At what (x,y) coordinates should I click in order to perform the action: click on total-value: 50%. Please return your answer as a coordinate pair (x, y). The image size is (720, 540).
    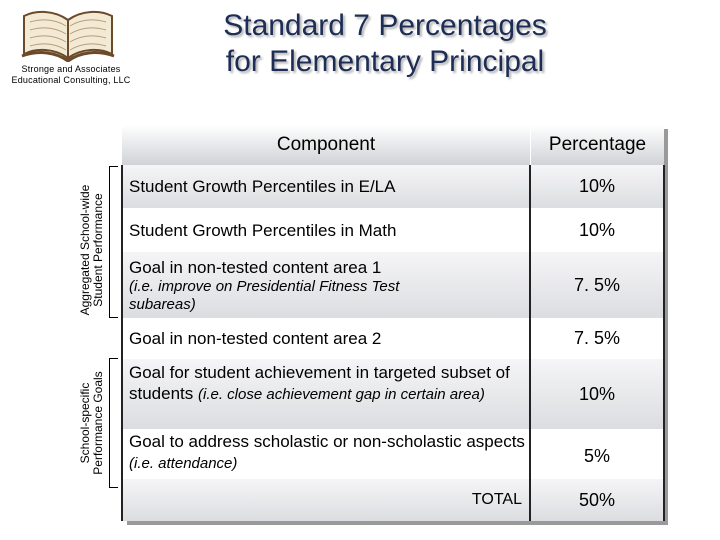
    Looking at the image, I should click on (597, 500).